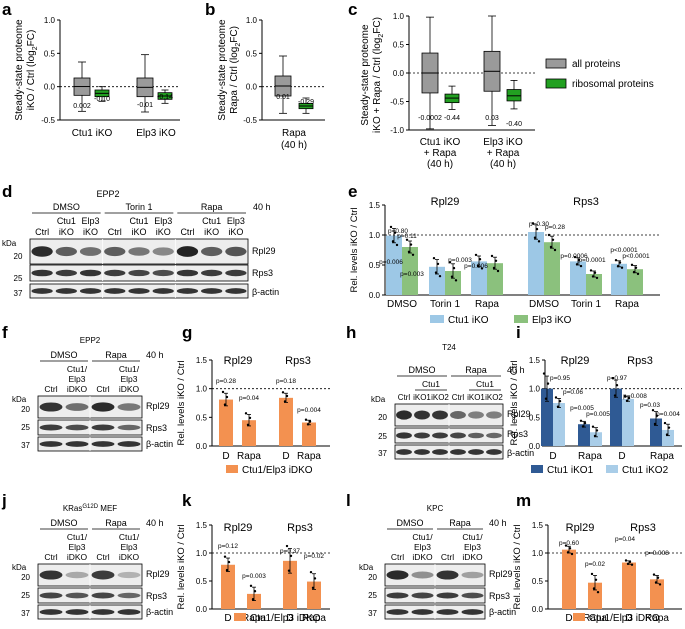 The image size is (685, 629). Describe the element at coordinates (378, 399) in the screenshot. I see `panel-h-kda: kDa` at that location.